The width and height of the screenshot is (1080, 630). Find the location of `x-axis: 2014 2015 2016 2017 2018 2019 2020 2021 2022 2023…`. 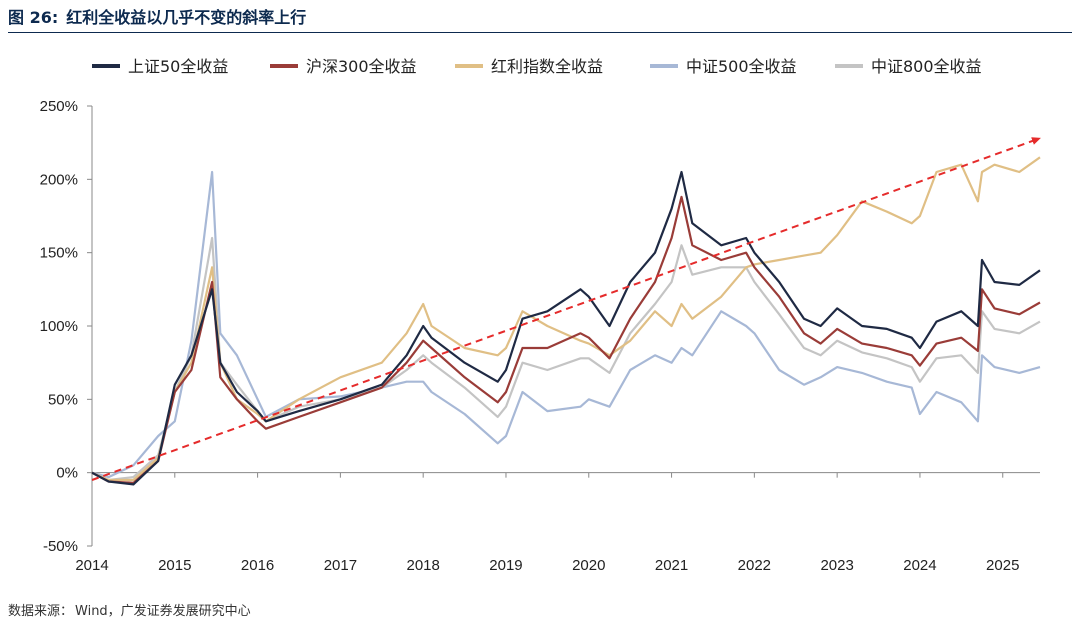

x-axis: 2014 2015 2016 2017 2018 2019 2020 2021 2022 2023… is located at coordinates (557, 523).